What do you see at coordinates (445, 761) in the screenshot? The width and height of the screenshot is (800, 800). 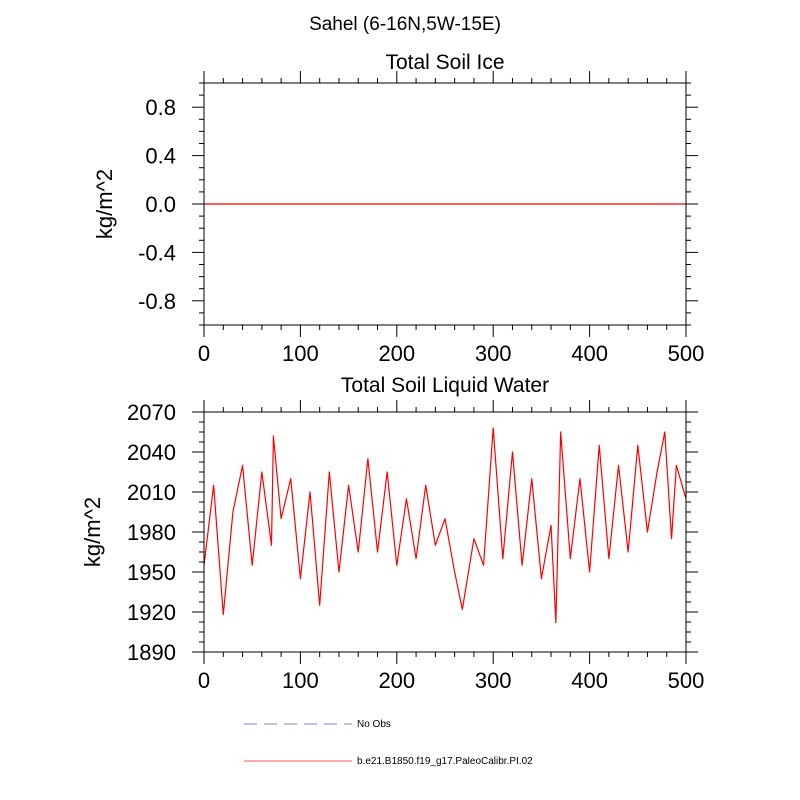 I see `legend-label-model: b.e21.B1850.f19_g17.PaleoCalibr.PI.02` at bounding box center [445, 761].